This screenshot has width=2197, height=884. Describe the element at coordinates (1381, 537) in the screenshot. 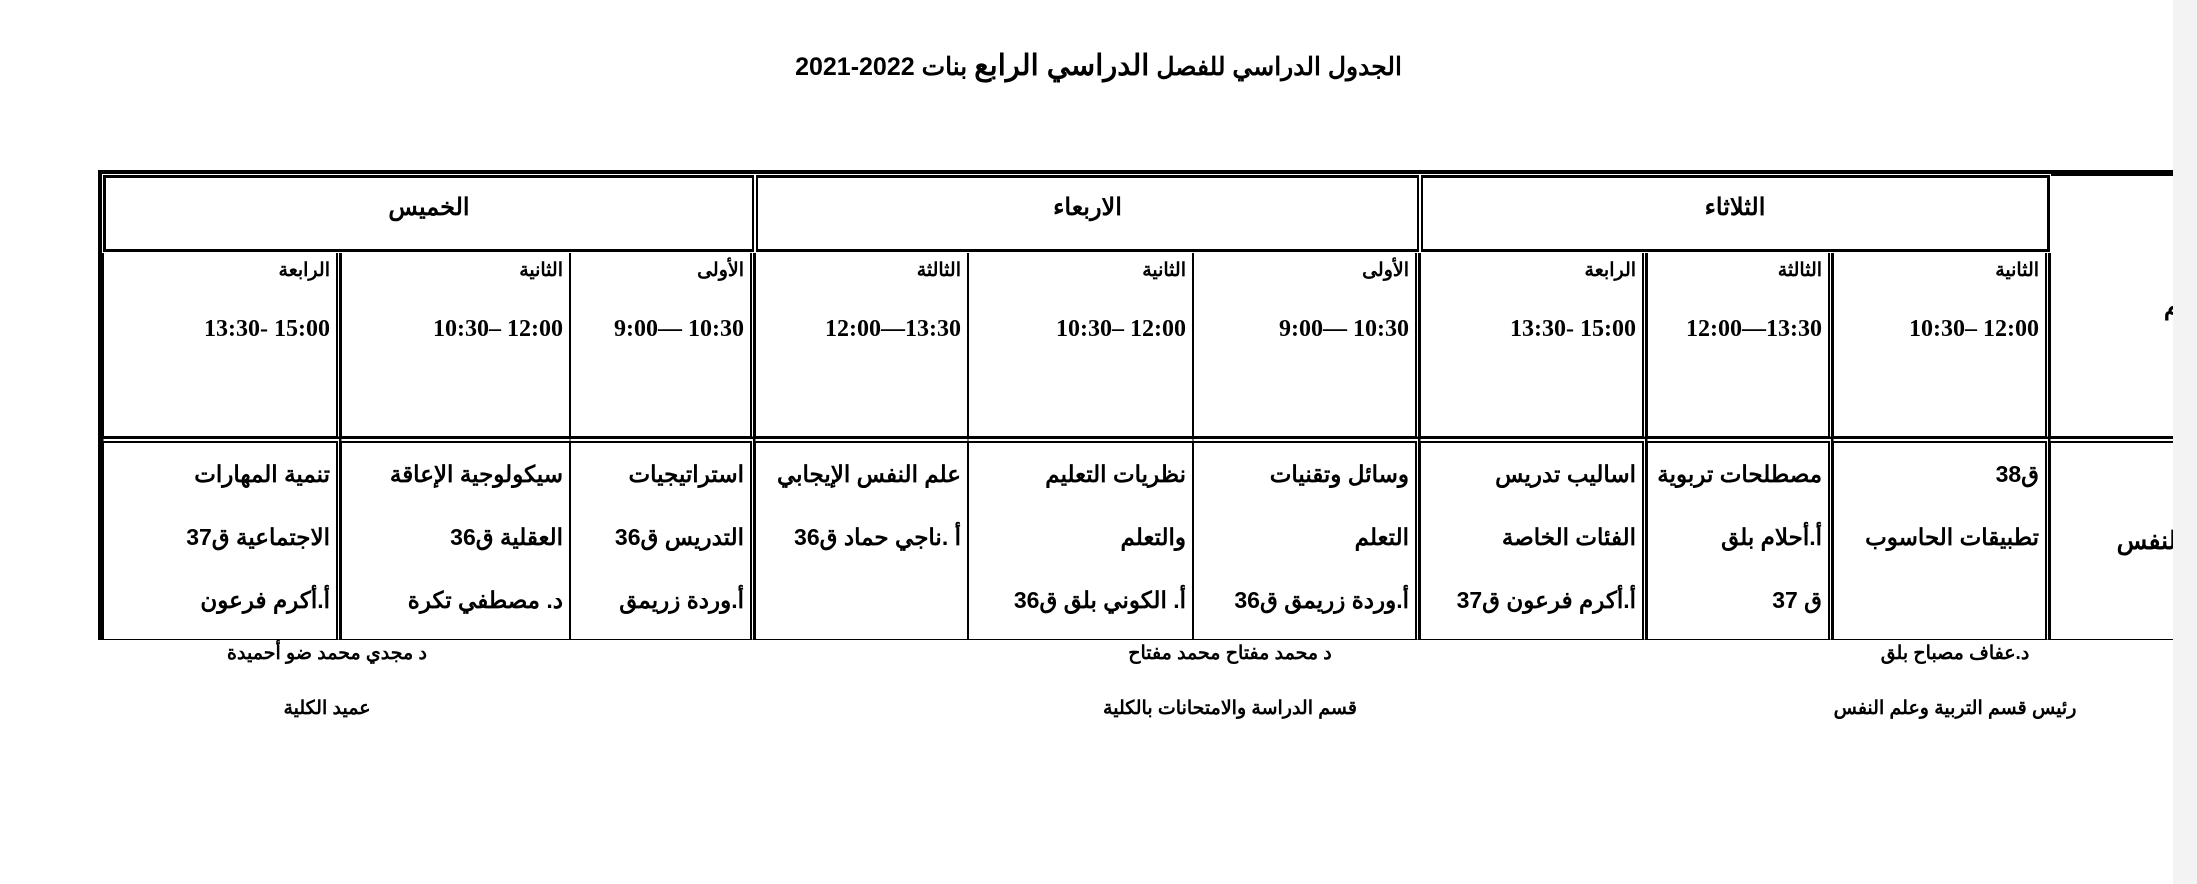

I see `cell-text: التعلم` at that location.